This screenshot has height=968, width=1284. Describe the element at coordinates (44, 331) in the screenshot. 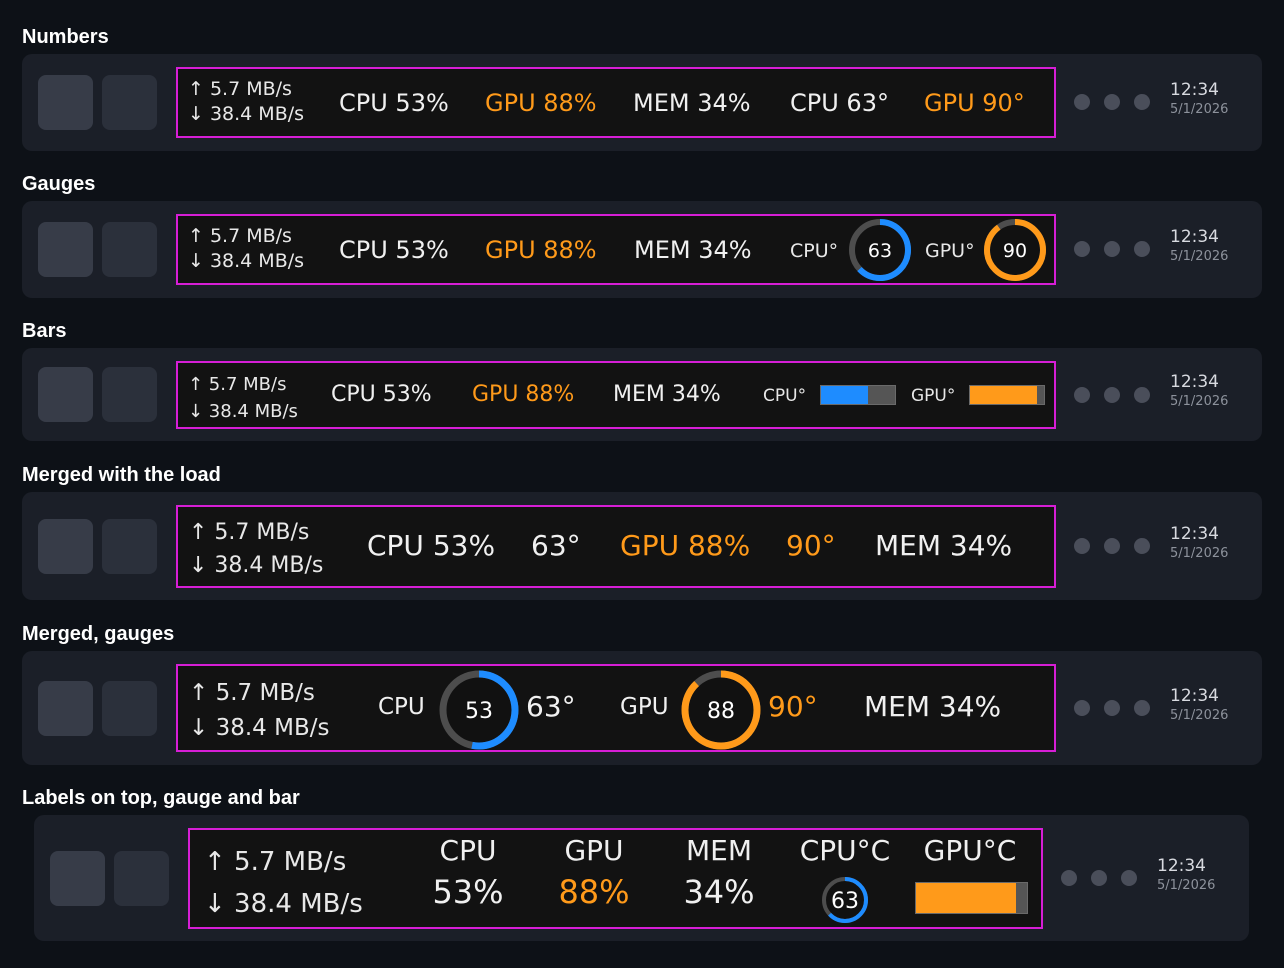

I see `section-title-bars: Bars` at that location.